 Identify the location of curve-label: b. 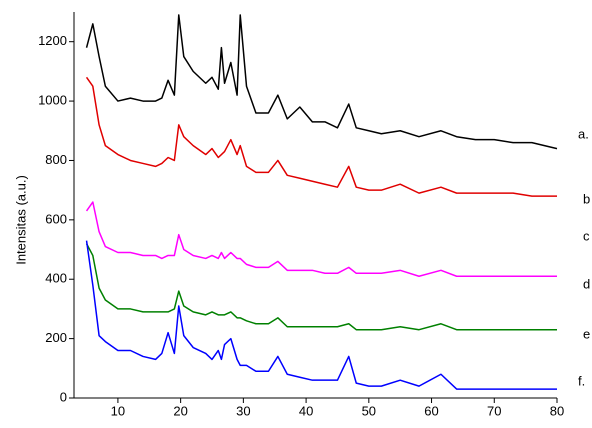
(586, 198).